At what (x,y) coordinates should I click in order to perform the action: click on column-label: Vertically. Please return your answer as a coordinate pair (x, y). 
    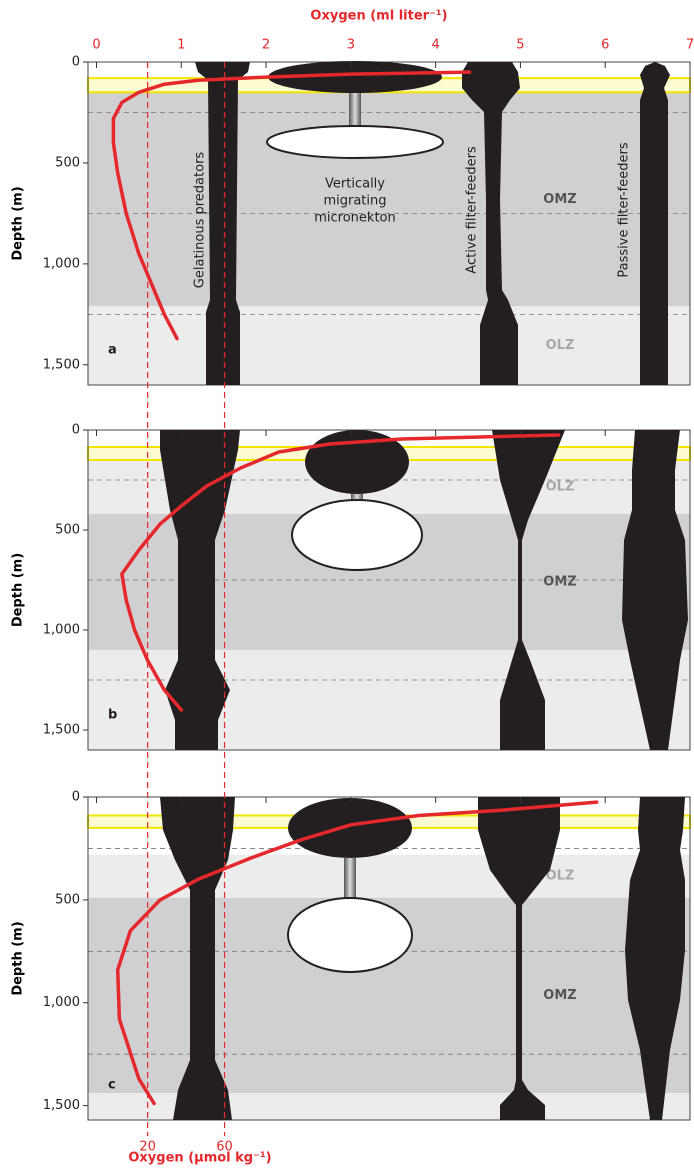
    Looking at the image, I should click on (355, 184).